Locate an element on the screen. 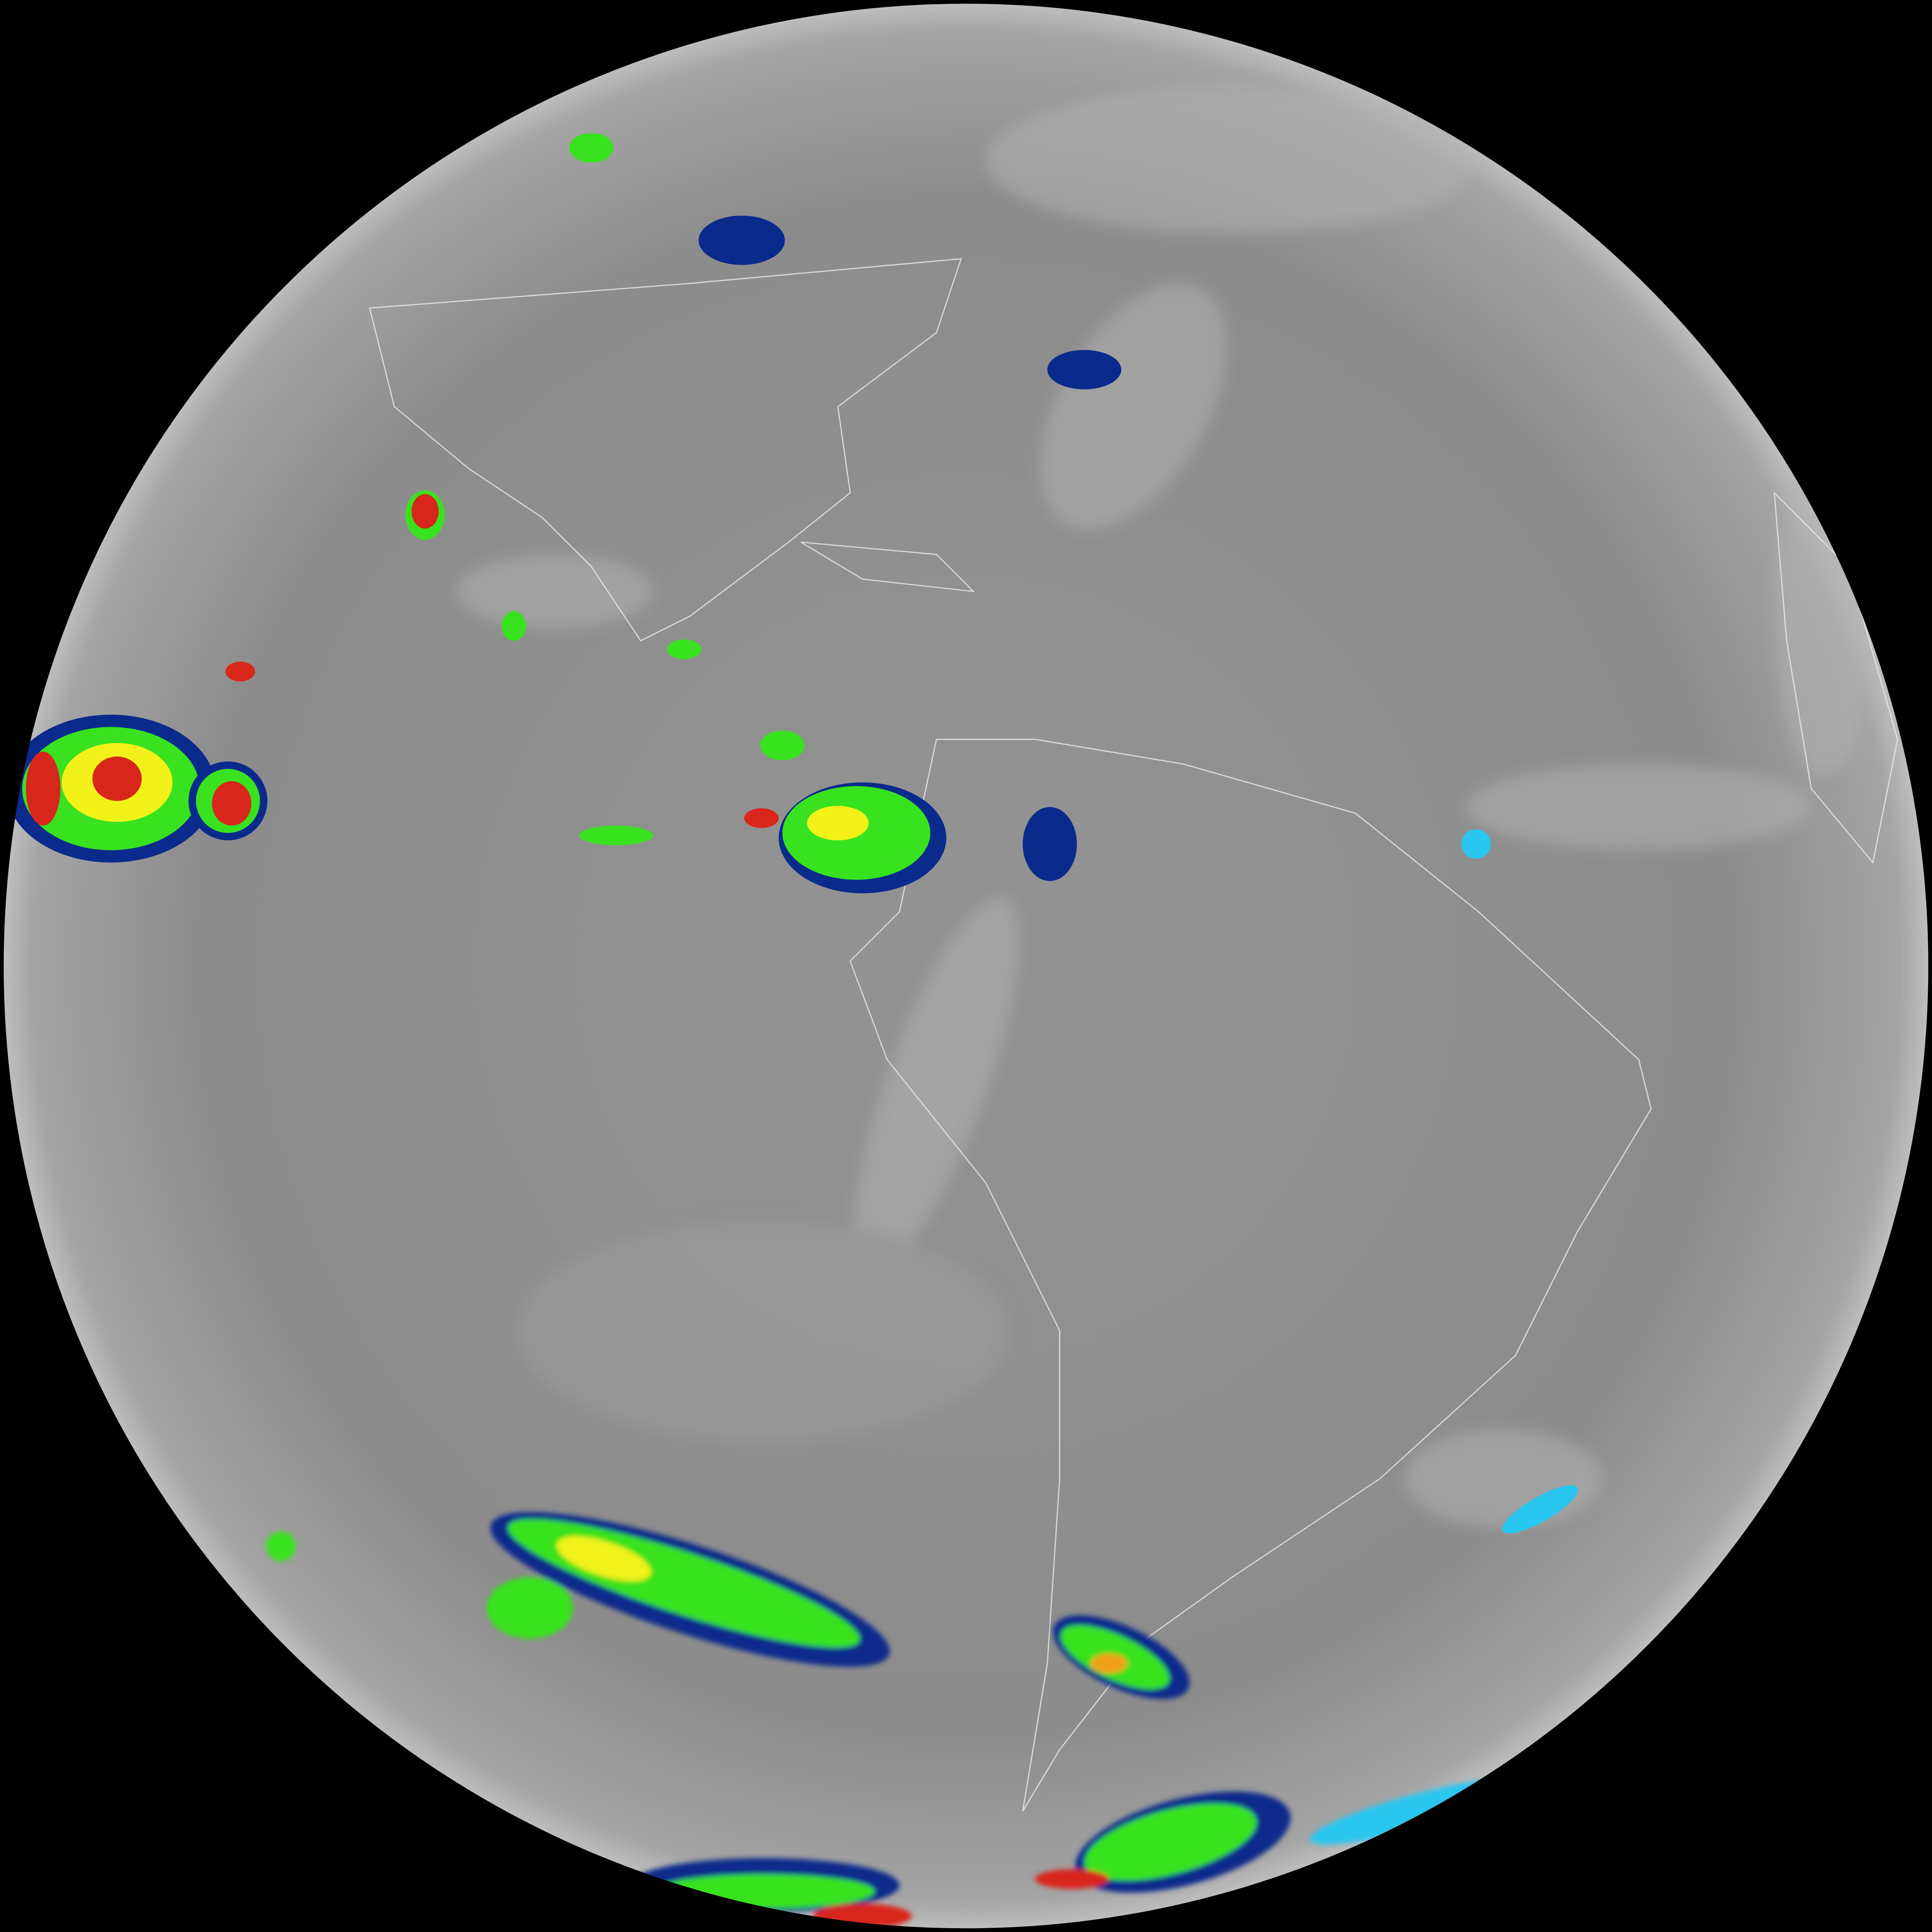  storm-mexico is located at coordinates (553, 574).